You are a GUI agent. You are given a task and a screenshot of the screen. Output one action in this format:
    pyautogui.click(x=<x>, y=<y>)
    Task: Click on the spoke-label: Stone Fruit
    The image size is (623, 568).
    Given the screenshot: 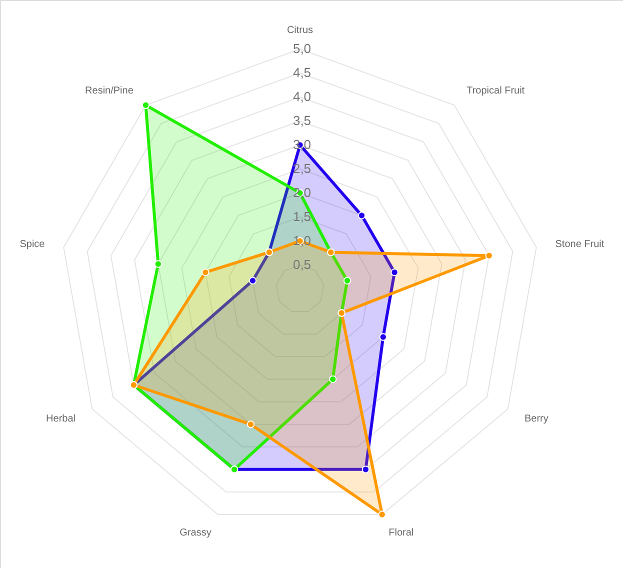 What is the action you would take?
    pyautogui.click(x=579, y=244)
    